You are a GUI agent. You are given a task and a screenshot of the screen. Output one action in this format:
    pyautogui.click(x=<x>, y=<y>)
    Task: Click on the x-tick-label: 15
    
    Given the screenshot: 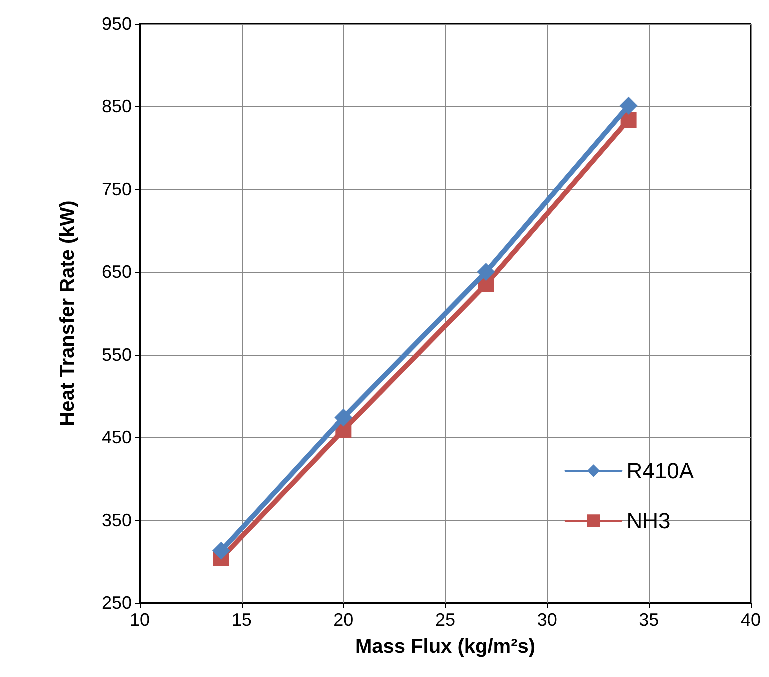 What is the action you would take?
    pyautogui.click(x=242, y=620)
    